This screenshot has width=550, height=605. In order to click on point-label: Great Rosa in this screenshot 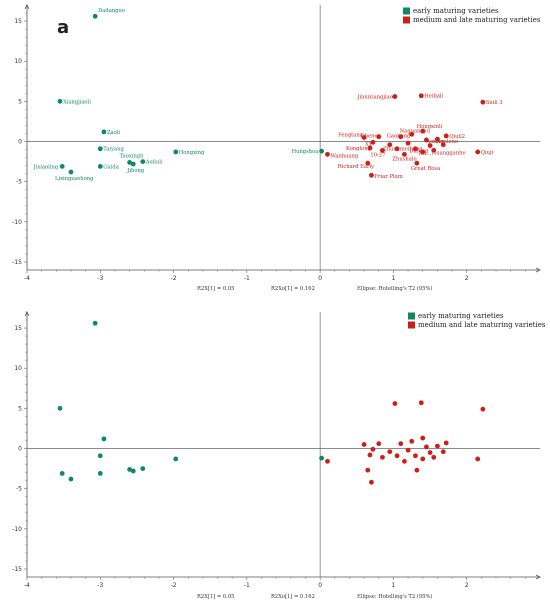, I will do `click(425, 169)`.